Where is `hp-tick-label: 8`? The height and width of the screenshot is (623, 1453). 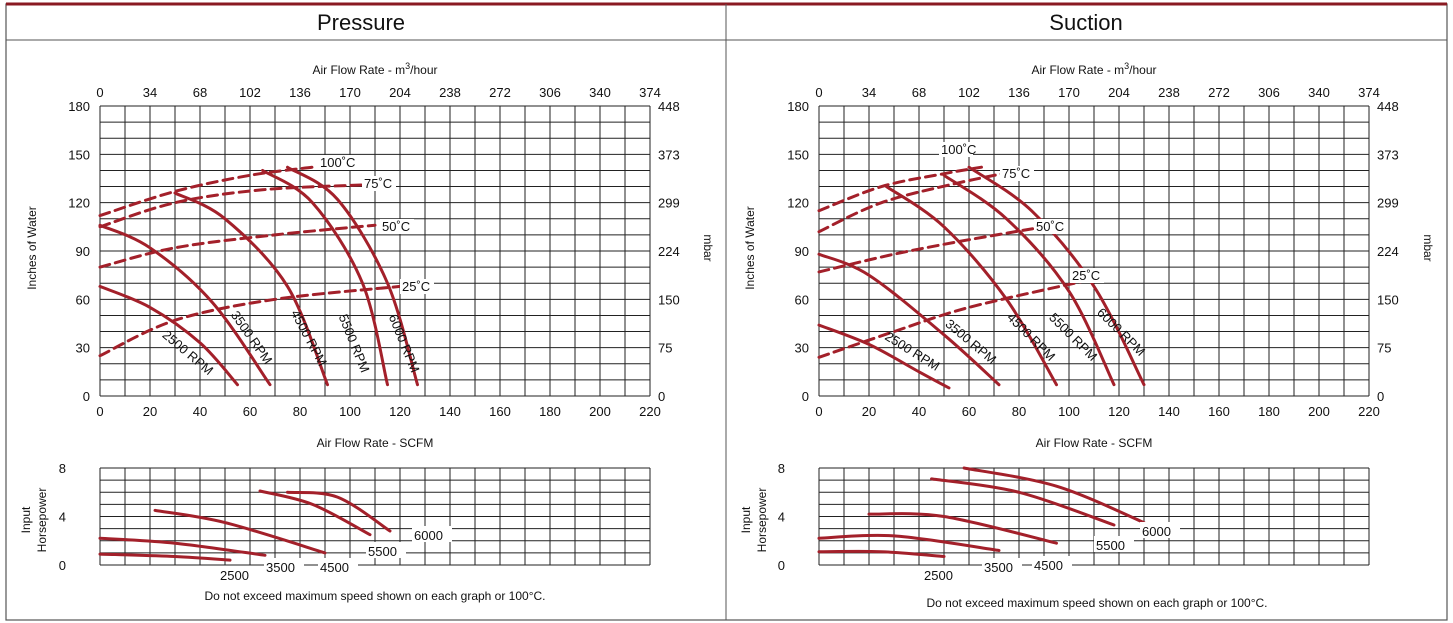 hp-tick-label: 8 is located at coordinates (62, 468).